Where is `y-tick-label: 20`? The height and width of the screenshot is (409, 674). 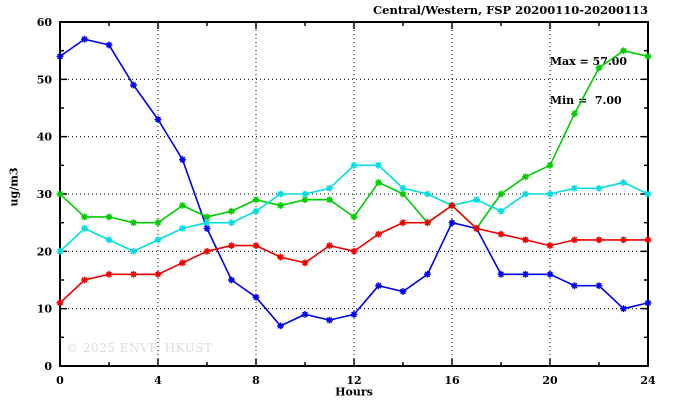
y-tick-label: 20 is located at coordinates (45, 251).